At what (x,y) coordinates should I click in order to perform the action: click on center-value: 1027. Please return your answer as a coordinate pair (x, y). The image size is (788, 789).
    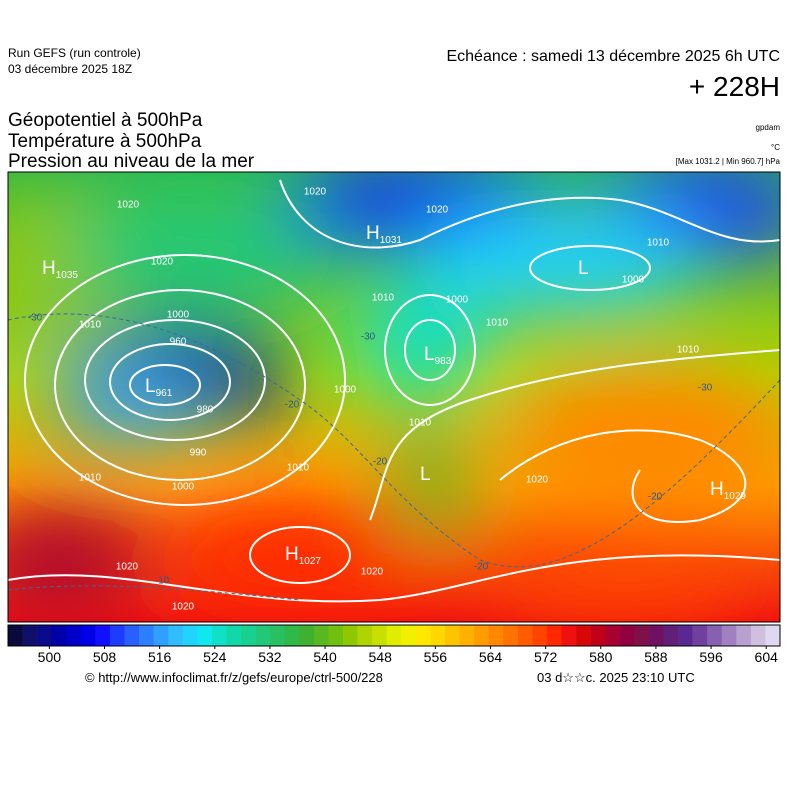
    Looking at the image, I should click on (310, 561).